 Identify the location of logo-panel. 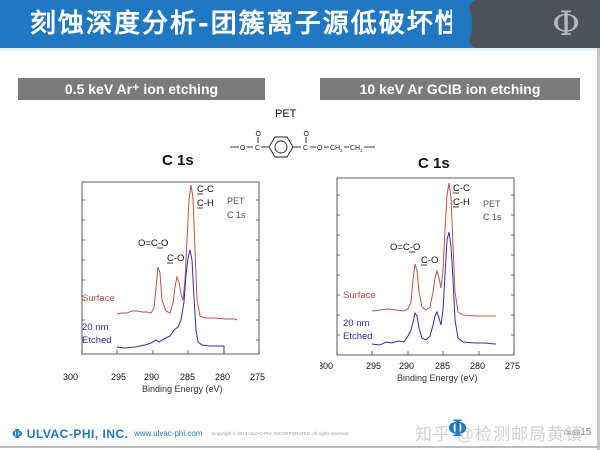
(532, 24).